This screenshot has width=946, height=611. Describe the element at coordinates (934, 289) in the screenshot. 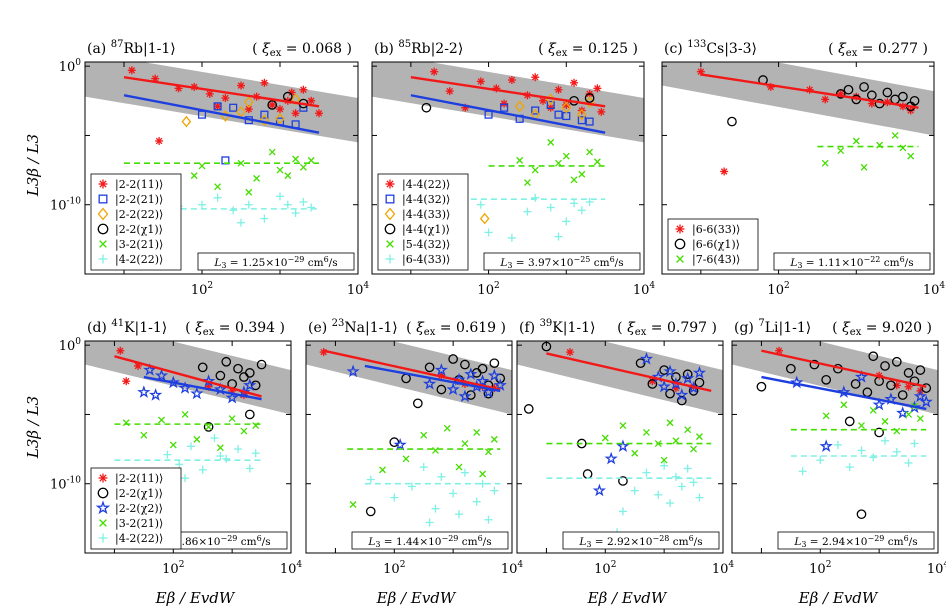

I see `panel-c-xtick-label-1: 104` at that location.